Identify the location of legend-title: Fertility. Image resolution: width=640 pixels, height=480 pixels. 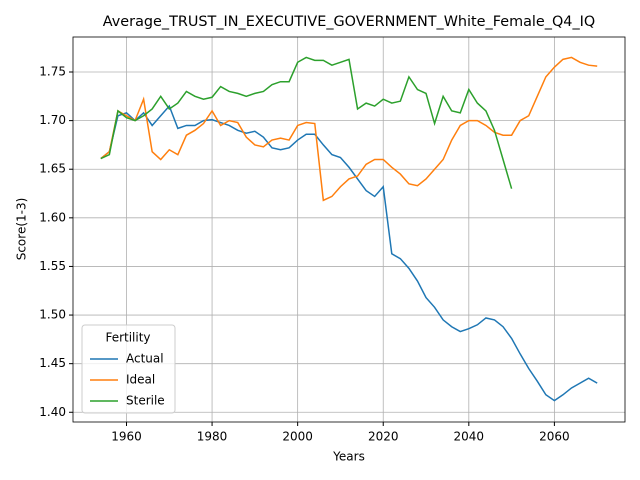
(127, 338).